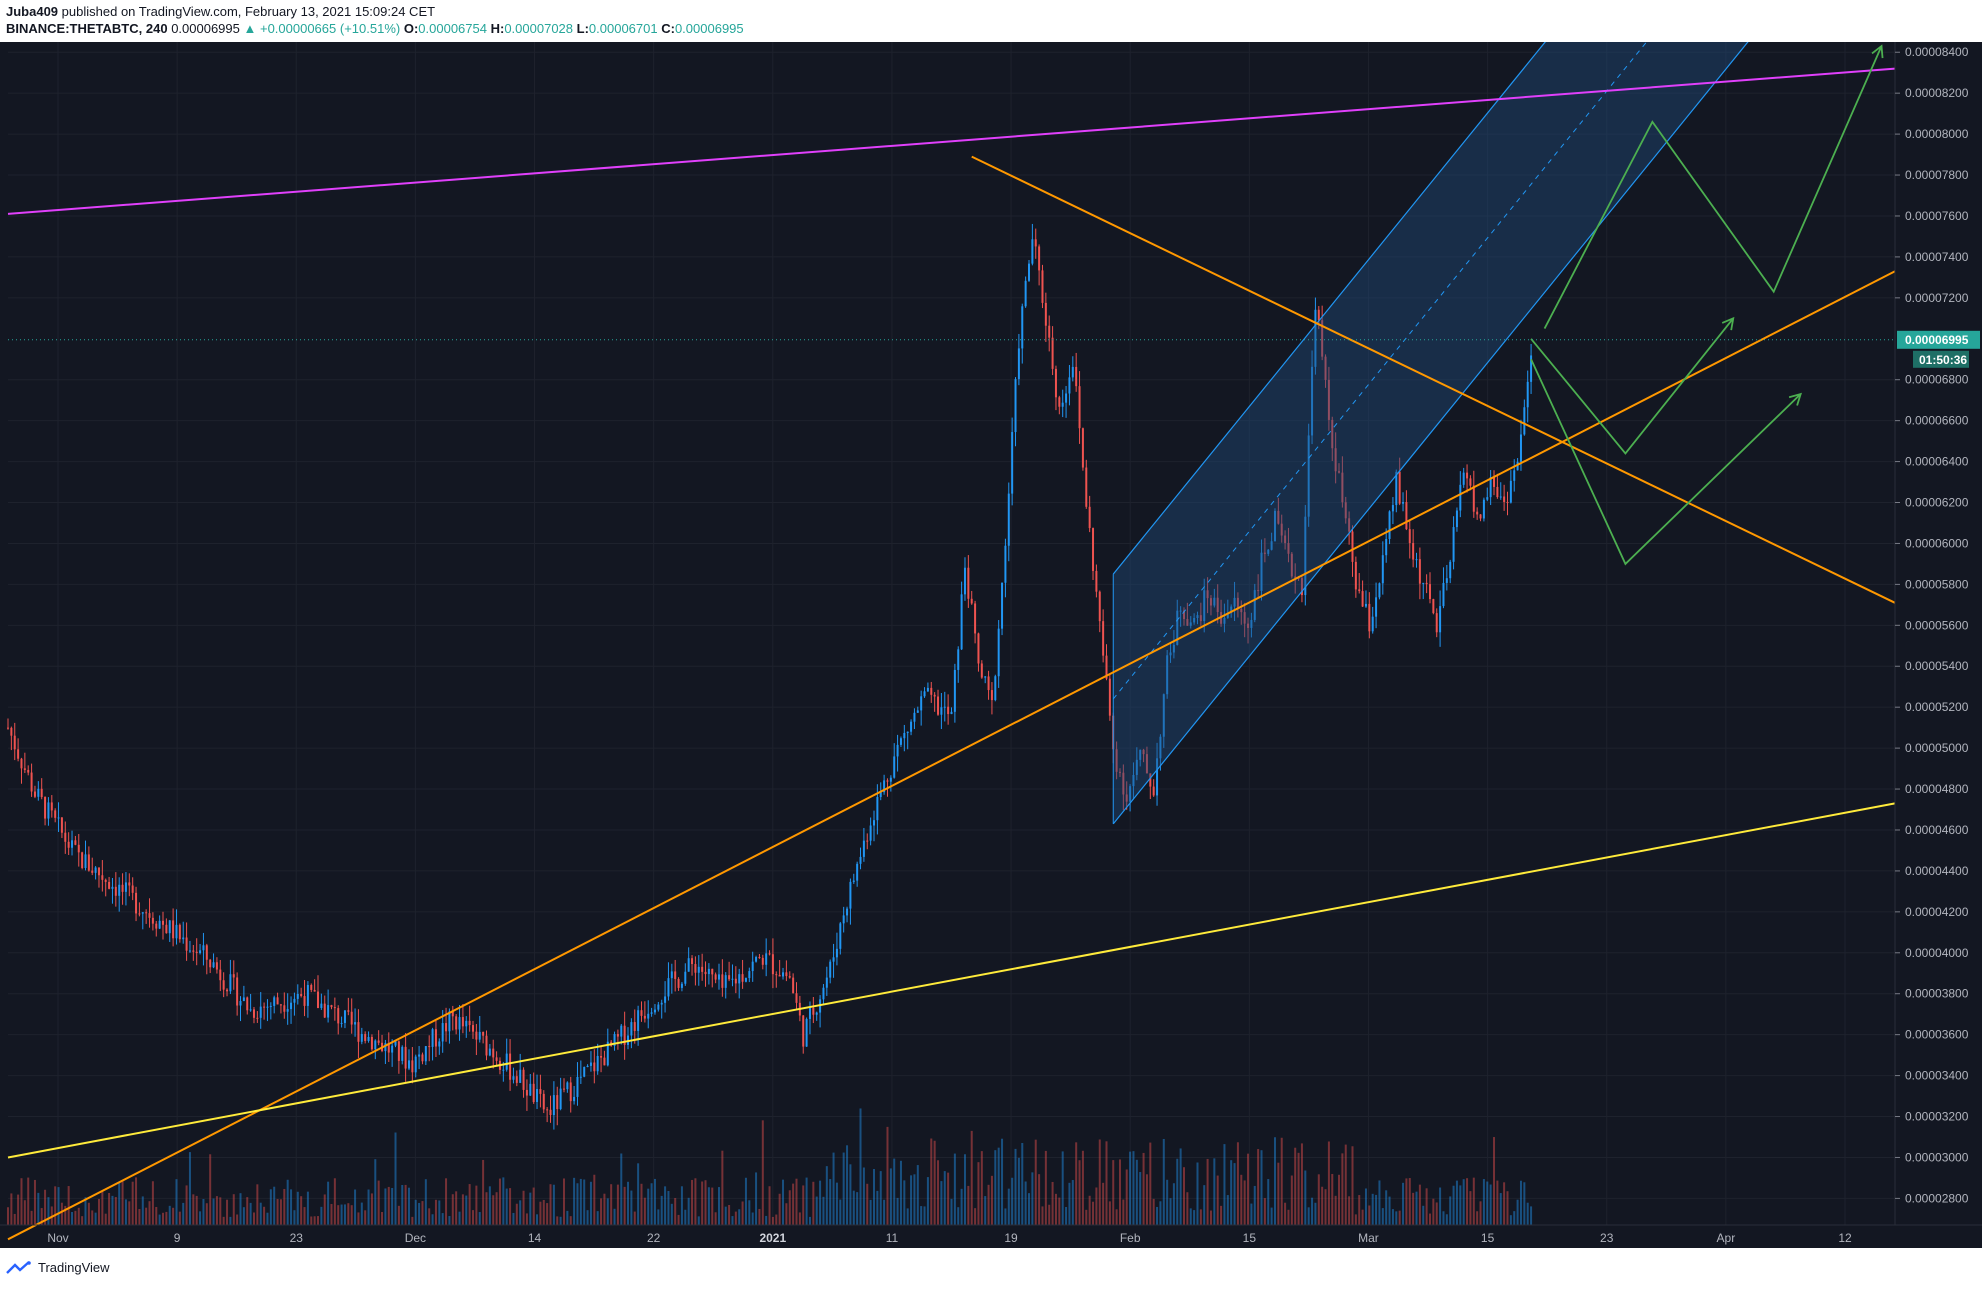 This screenshot has width=1982, height=1290. I want to click on price-tick-label: 0.00007200, so click(1937, 298).